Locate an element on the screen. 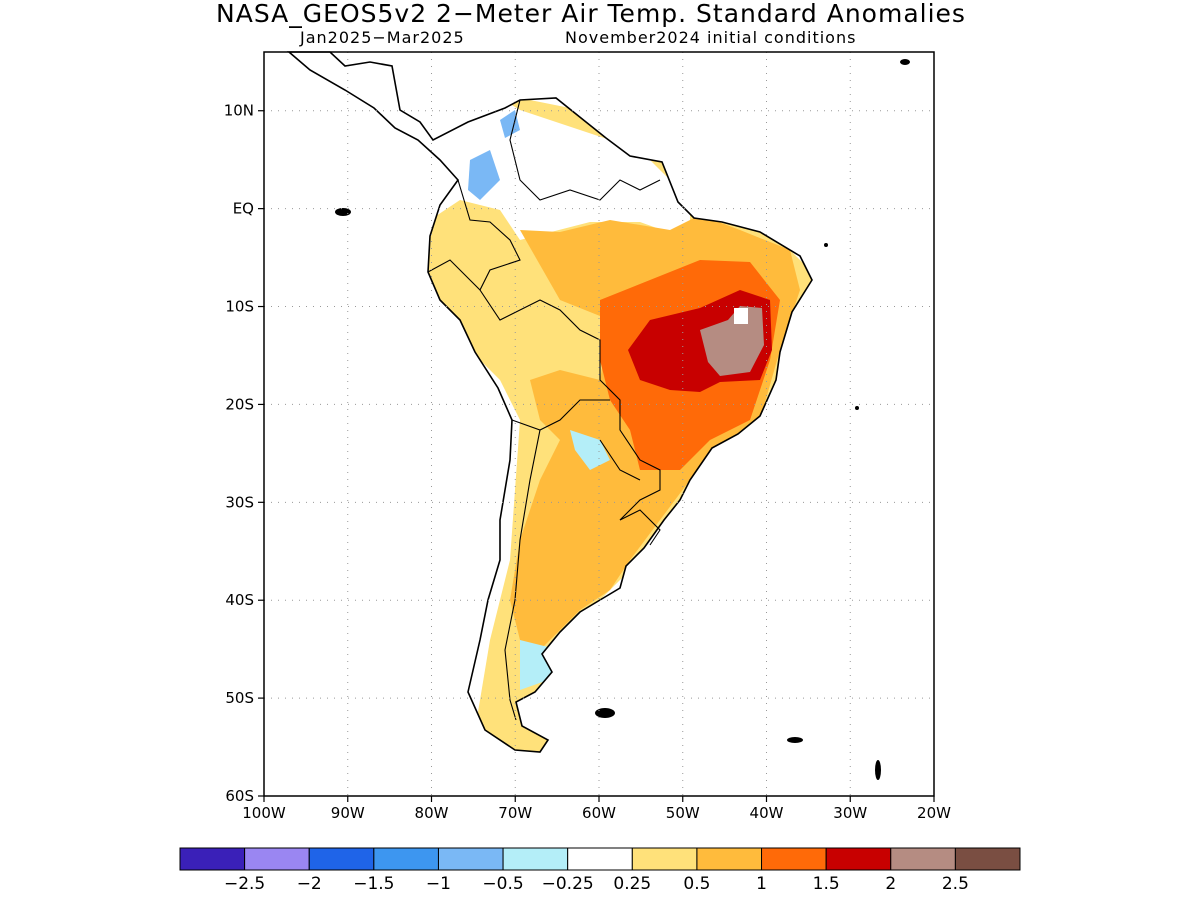 This screenshot has width=1200, height=900. colorbar-label: −2.5 is located at coordinates (244, 884).